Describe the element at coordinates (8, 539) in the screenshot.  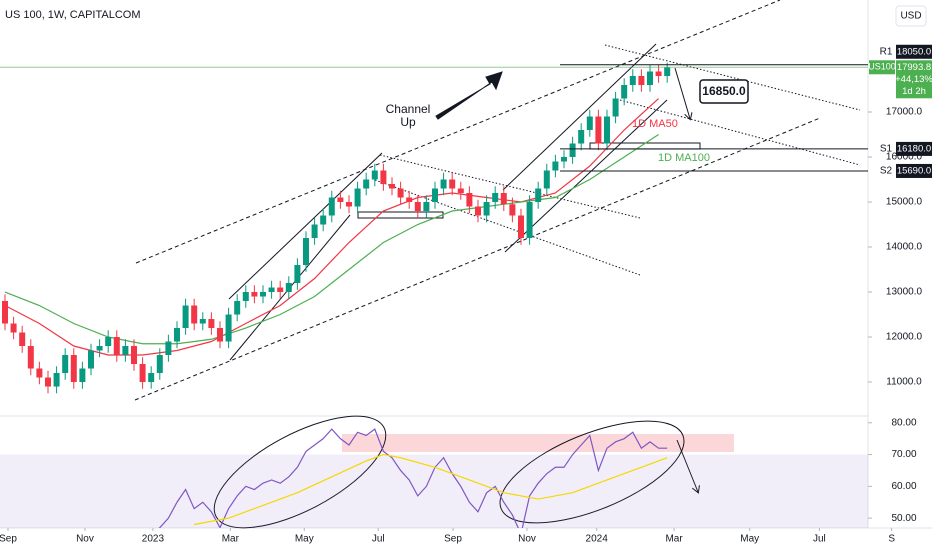
I see `x-tick-label: Sep` at that location.